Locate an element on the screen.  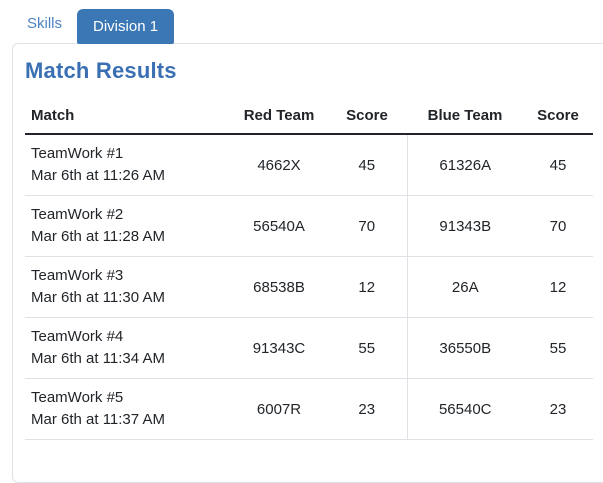
match-cell: TeamWork #3 Mar 6th at 11:30 AM is located at coordinates (128, 287).